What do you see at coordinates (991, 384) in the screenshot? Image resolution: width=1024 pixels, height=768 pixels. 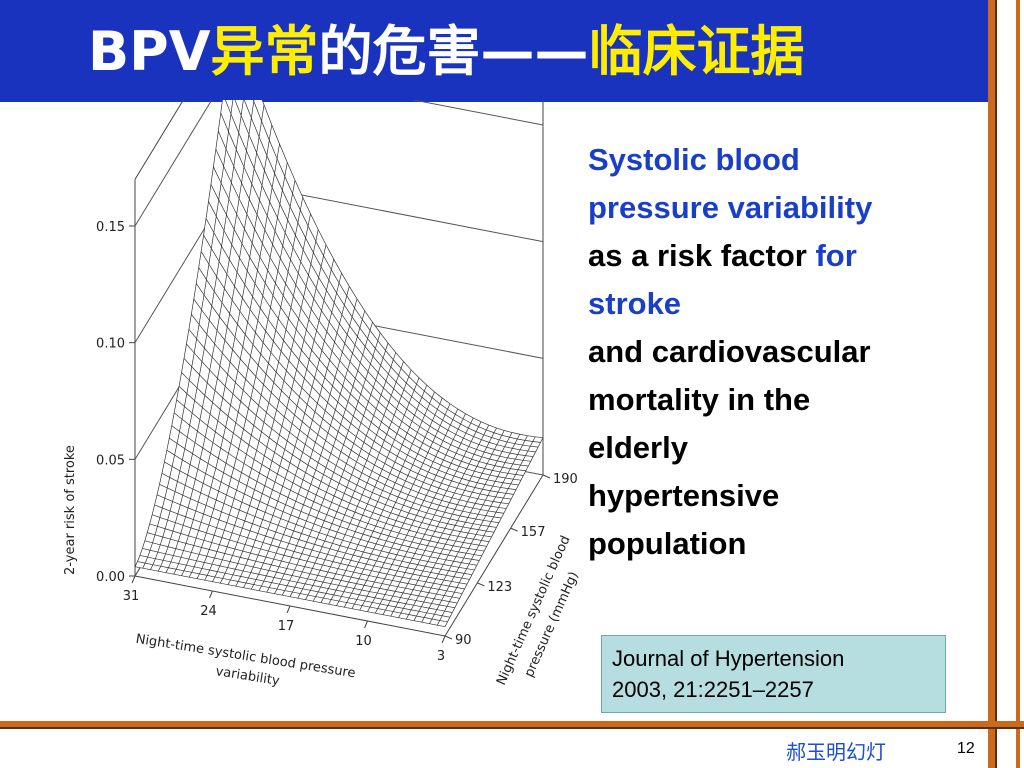 I see `frame-vertical-bar` at bounding box center [991, 384].